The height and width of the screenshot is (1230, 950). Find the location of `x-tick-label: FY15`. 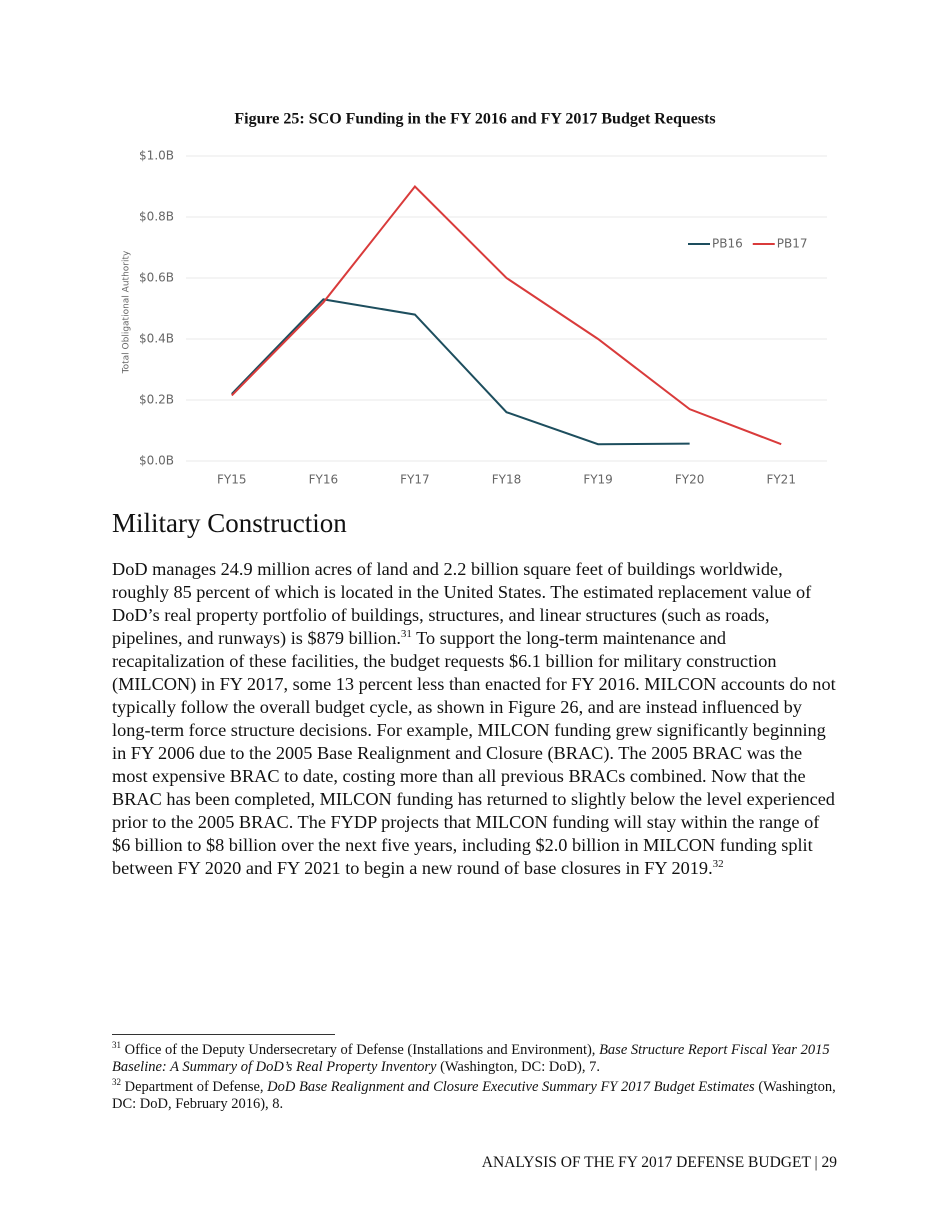

x-tick-label: FY15 is located at coordinates (232, 480).